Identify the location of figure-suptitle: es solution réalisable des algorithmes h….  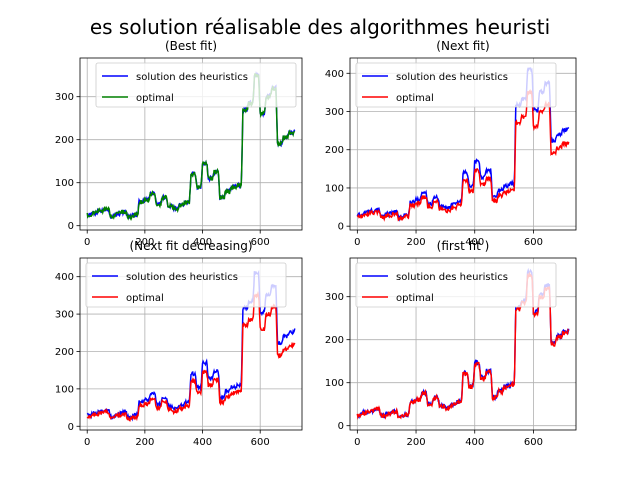
(320, 27).